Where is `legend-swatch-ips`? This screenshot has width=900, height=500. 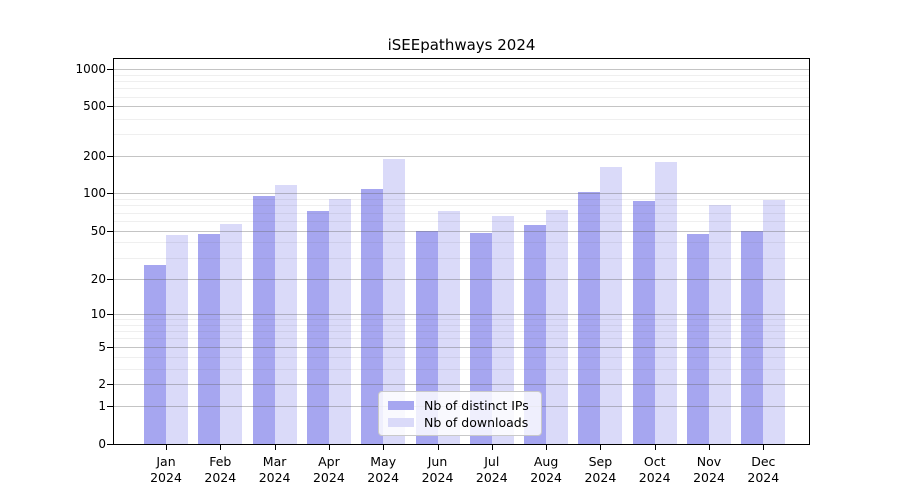 legend-swatch-ips is located at coordinates (401, 405).